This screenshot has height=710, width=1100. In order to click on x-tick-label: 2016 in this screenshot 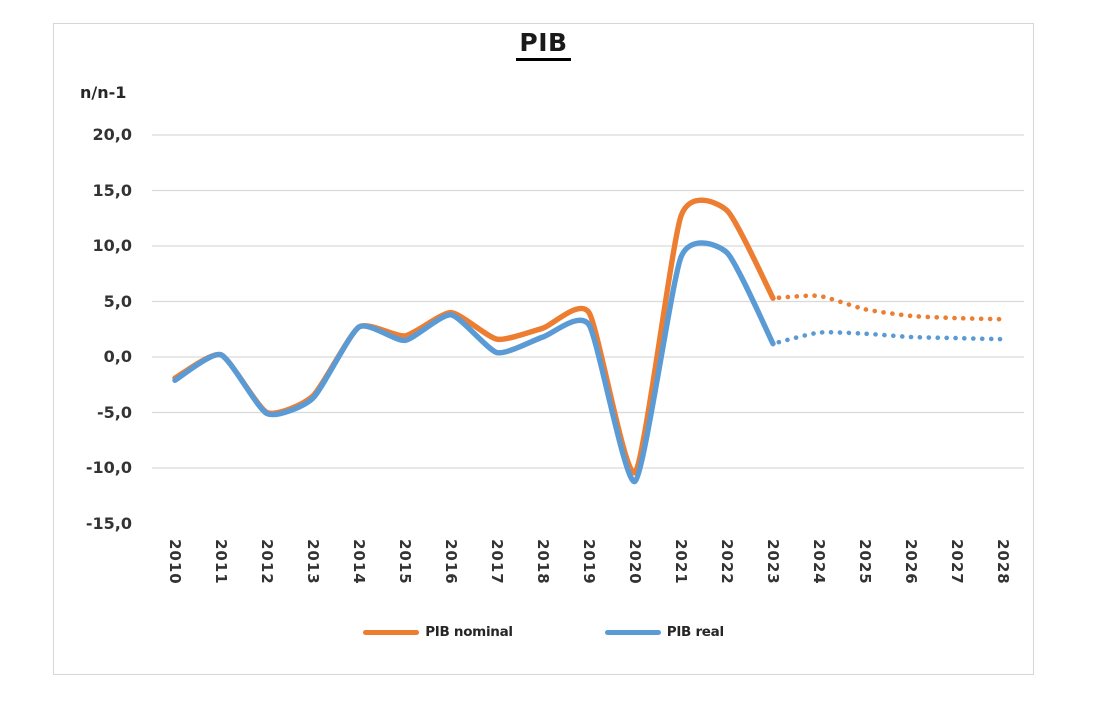, I will do `click(451, 562)`.